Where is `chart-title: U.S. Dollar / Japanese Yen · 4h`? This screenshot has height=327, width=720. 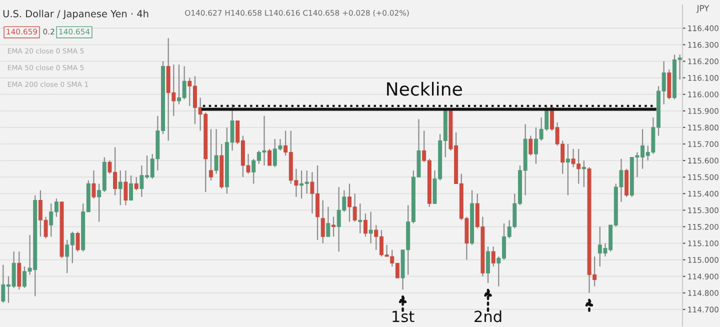
chart-title: U.S. Dollar / Japanese Yen · 4h is located at coordinates (75, 15).